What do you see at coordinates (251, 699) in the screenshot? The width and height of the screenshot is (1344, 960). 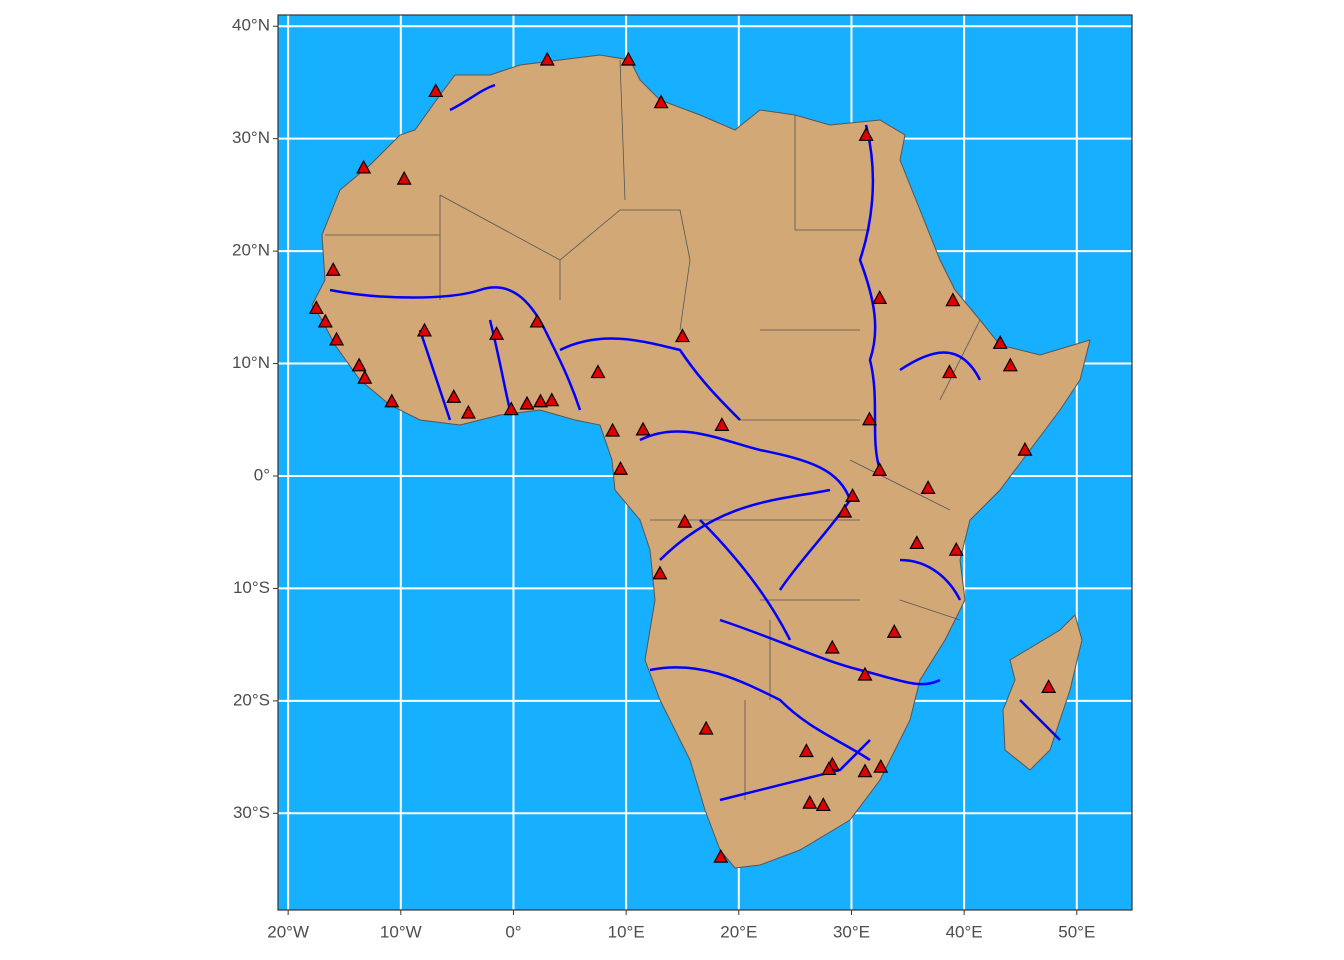 I see `y-tick-label: 20°S` at bounding box center [251, 699].